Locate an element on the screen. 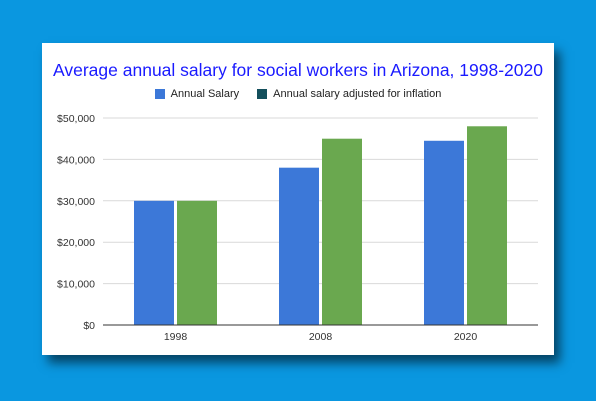 The width and height of the screenshot is (596, 401). legend-label-annual-salary: Annual Salary is located at coordinates (205, 94).